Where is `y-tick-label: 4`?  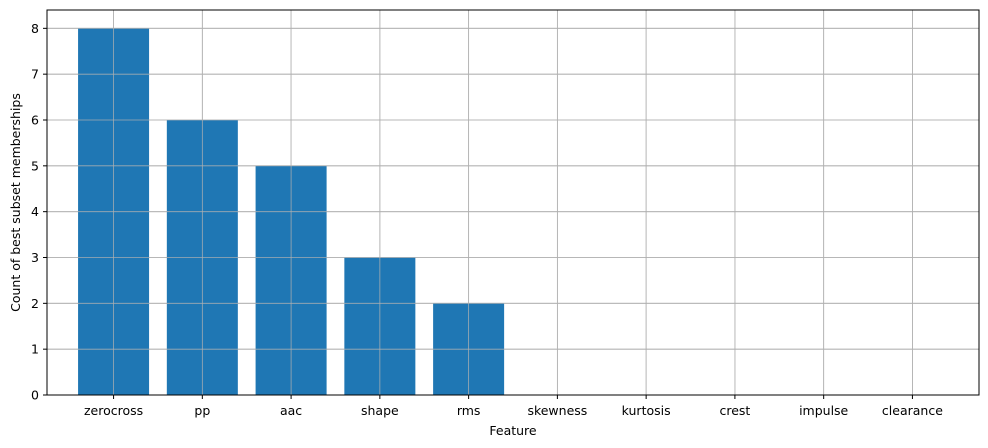
y-tick-label: 4 is located at coordinates (35, 211).